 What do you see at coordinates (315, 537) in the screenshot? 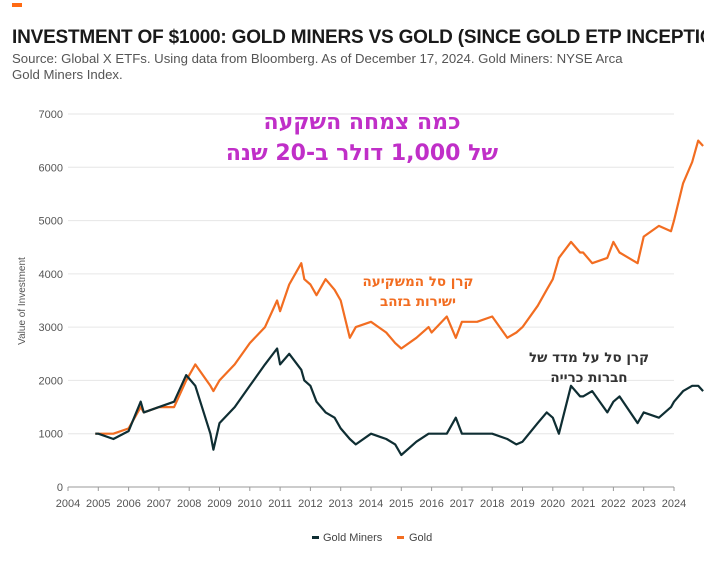
I see `legend-swatch-gold-miners` at bounding box center [315, 537].